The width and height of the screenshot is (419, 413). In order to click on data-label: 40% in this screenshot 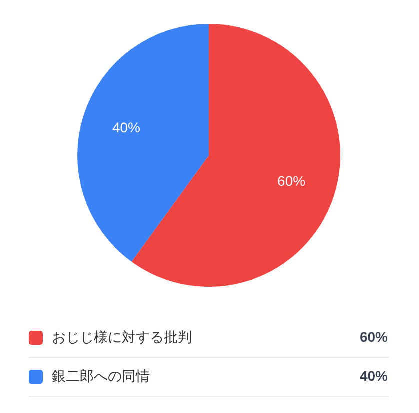, I will do `click(126, 128)`.